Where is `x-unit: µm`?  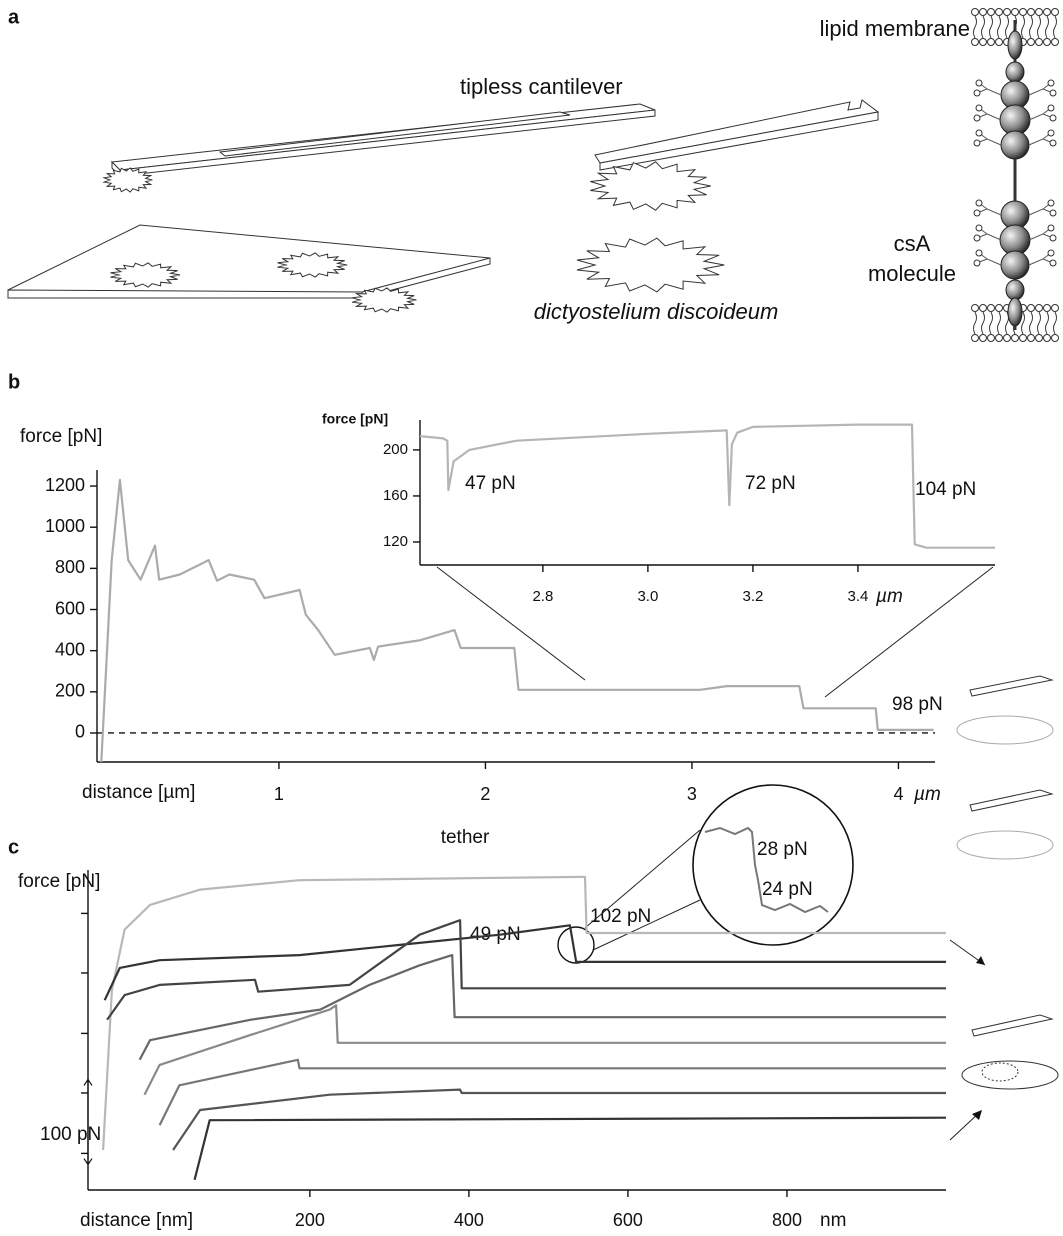 x-unit: µm is located at coordinates (889, 596).